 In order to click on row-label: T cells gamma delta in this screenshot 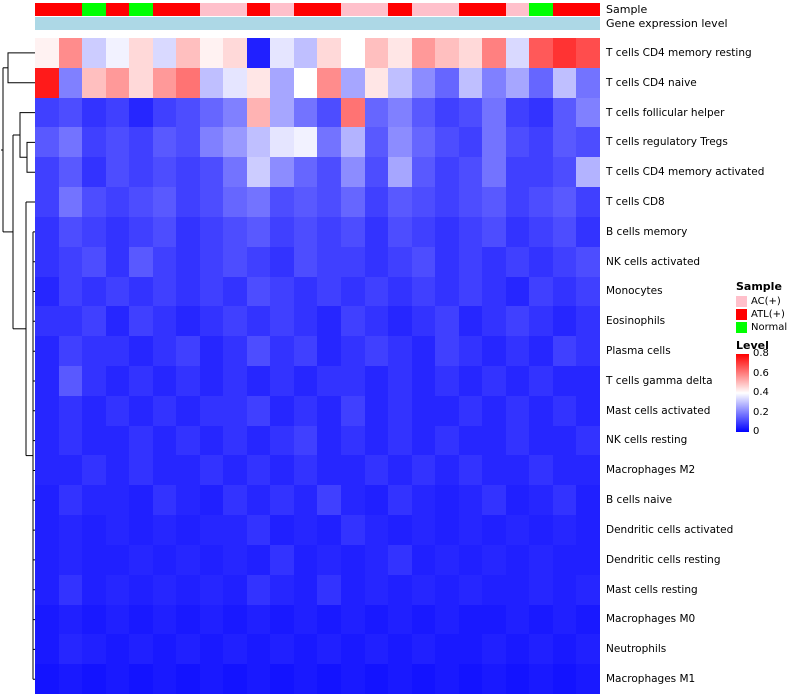, I will do `click(659, 380)`.